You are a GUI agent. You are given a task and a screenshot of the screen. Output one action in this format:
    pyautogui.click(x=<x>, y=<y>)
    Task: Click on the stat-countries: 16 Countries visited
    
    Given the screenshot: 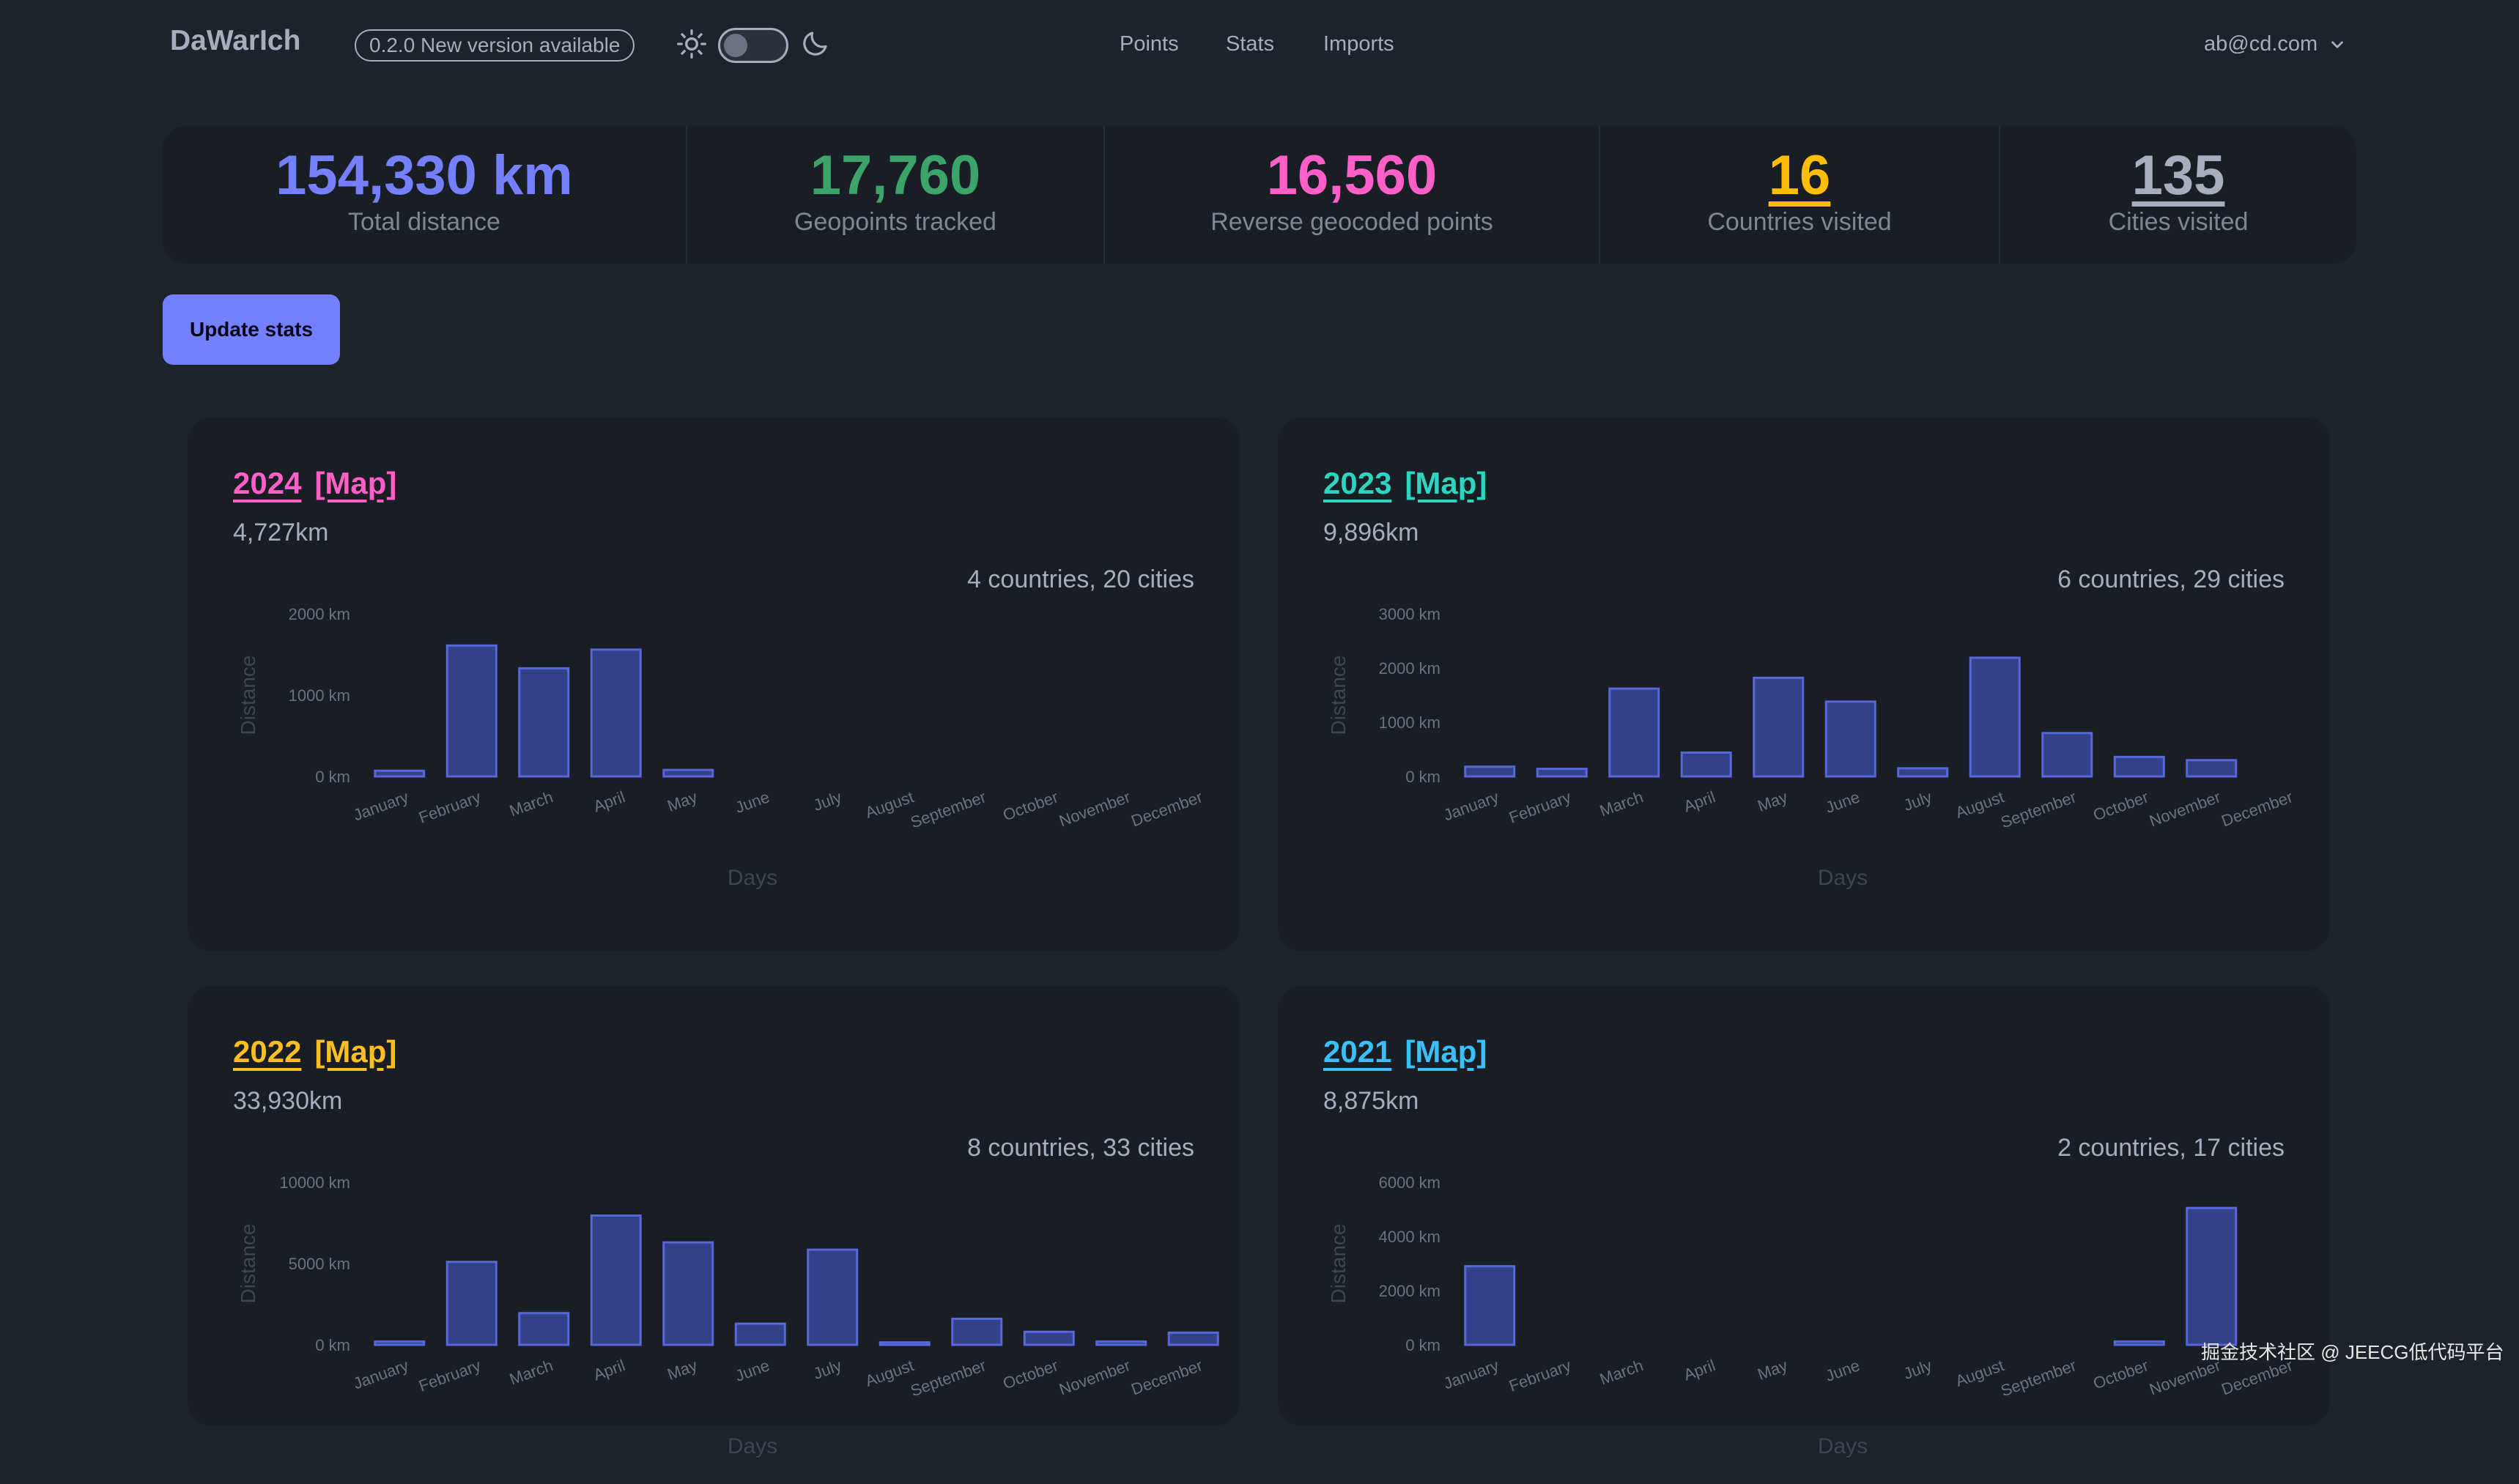 What is the action you would take?
    pyautogui.click(x=1799, y=195)
    